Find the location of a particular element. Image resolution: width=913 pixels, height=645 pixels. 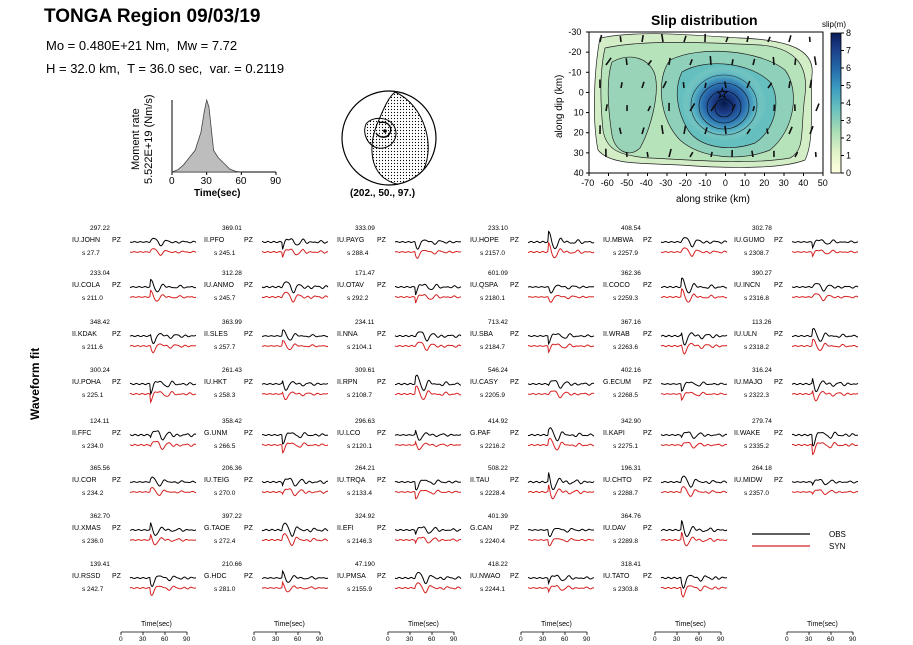

station-azimuth: s 242.7 is located at coordinates (93, 589).